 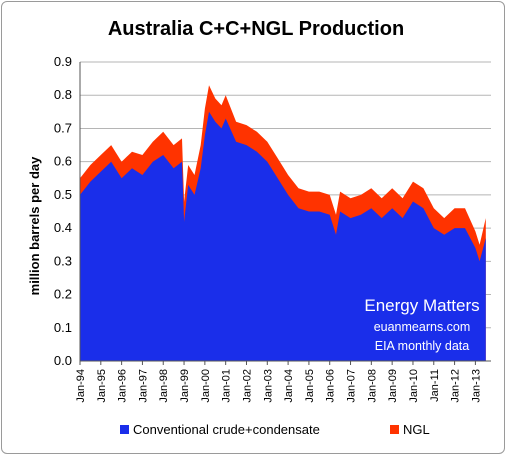 I want to click on x-tick-label: Jan-10, so click(x=414, y=386).